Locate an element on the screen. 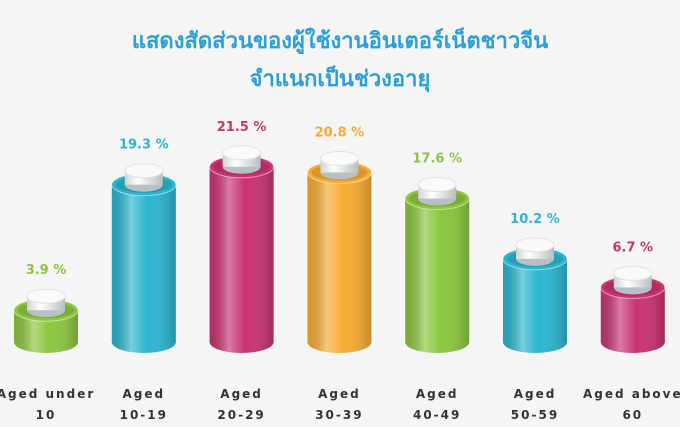 The height and width of the screenshot is (427, 680). x-tick-label: Aged 50-59 is located at coordinates (535, 404).